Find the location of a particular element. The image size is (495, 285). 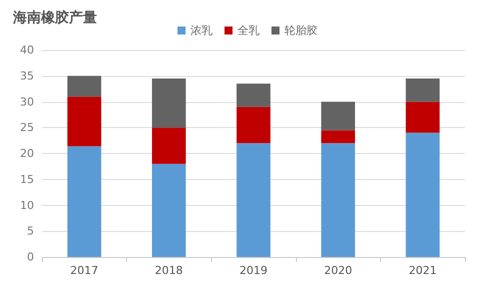

y-tick-label: 35 is located at coordinates (27, 75).